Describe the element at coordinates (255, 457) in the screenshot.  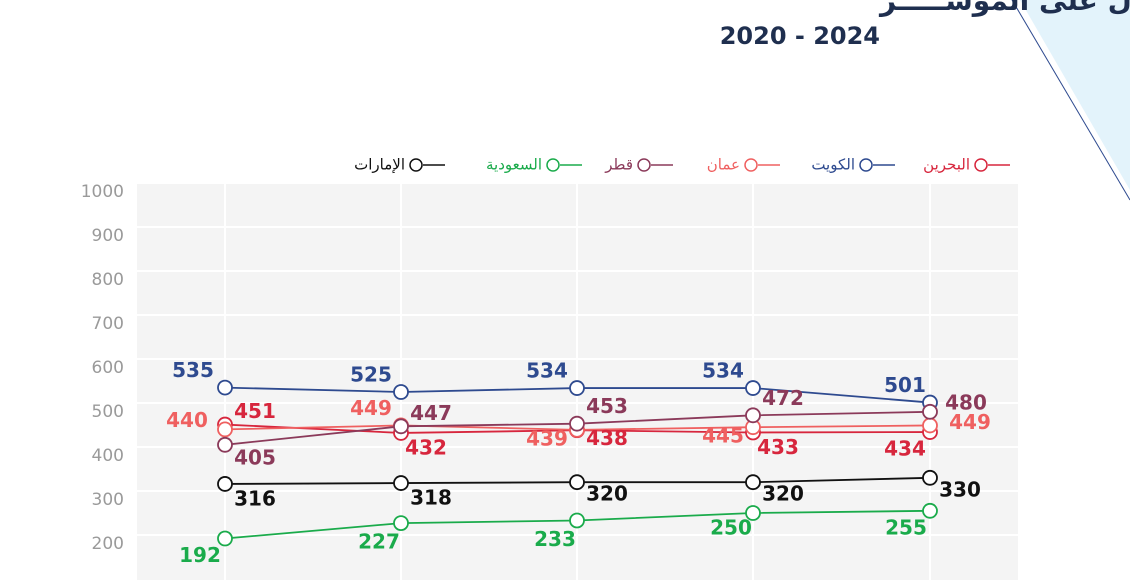
I see `data-label: 405` at that location.